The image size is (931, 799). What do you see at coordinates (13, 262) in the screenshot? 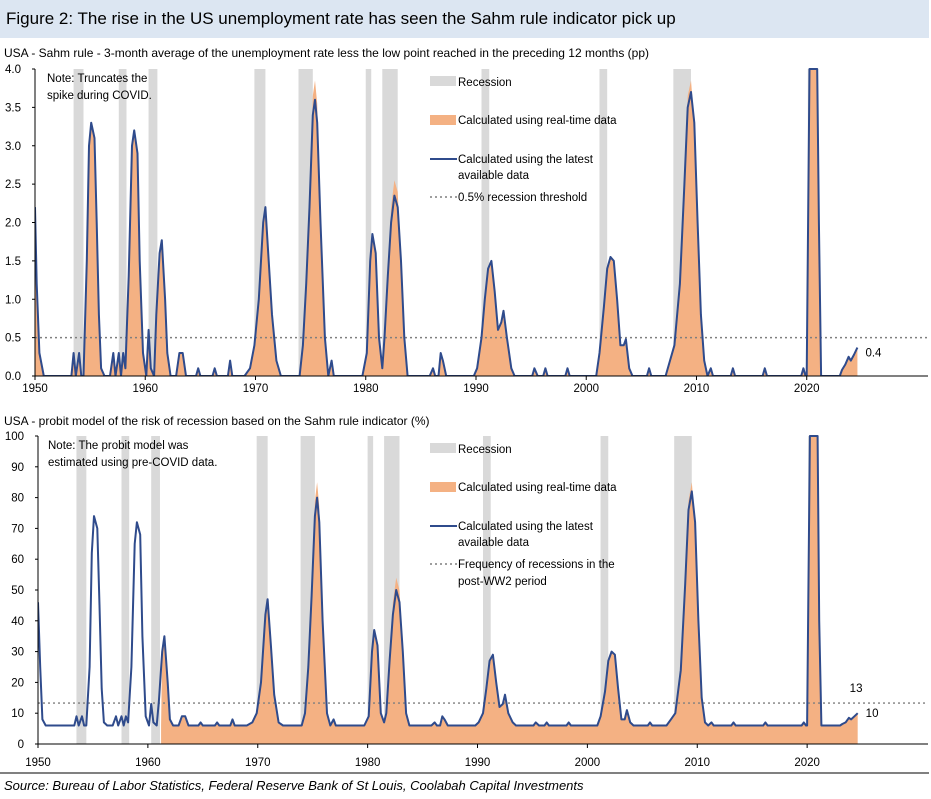
I see `chart1-y-tick-label: 1.5` at bounding box center [13, 262].